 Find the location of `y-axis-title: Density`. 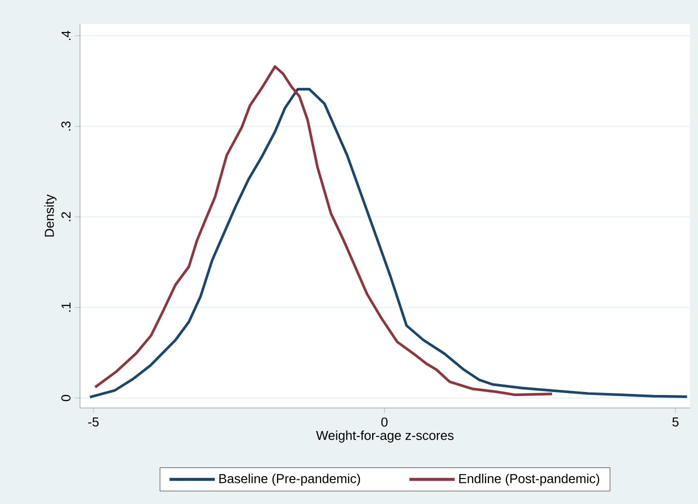

y-axis-title: Density is located at coordinates (50, 215).